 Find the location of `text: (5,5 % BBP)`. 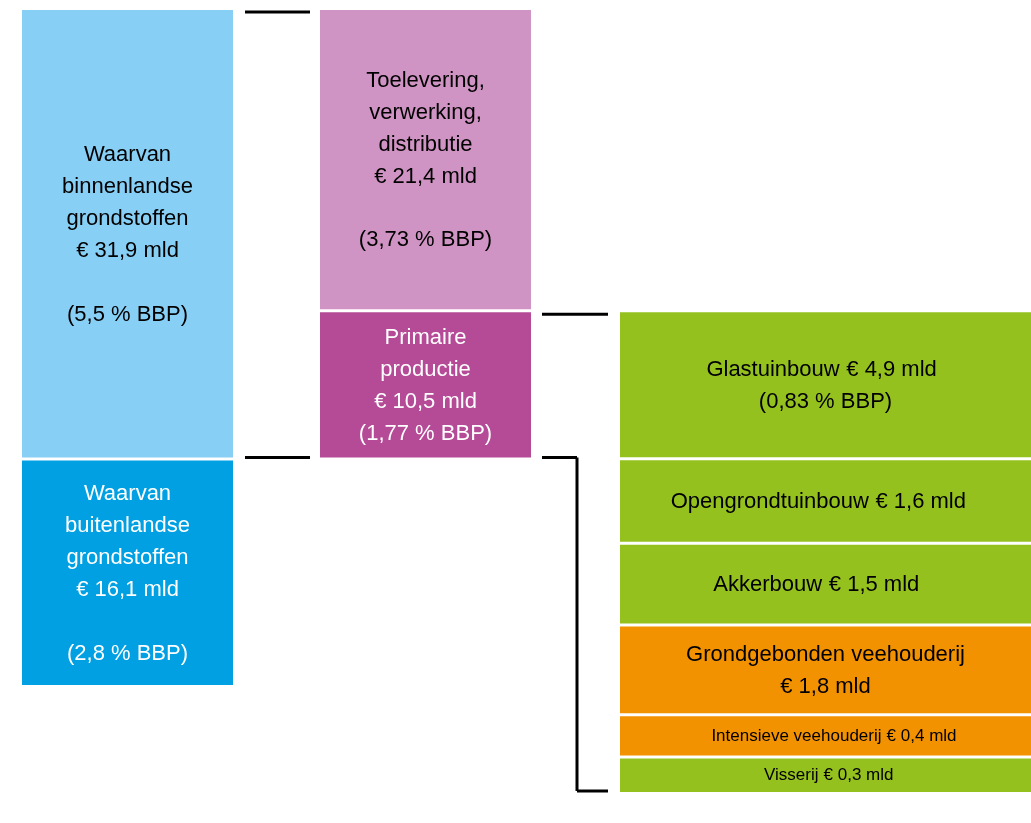

text: (5,5 % BBP) is located at coordinates (127, 313).